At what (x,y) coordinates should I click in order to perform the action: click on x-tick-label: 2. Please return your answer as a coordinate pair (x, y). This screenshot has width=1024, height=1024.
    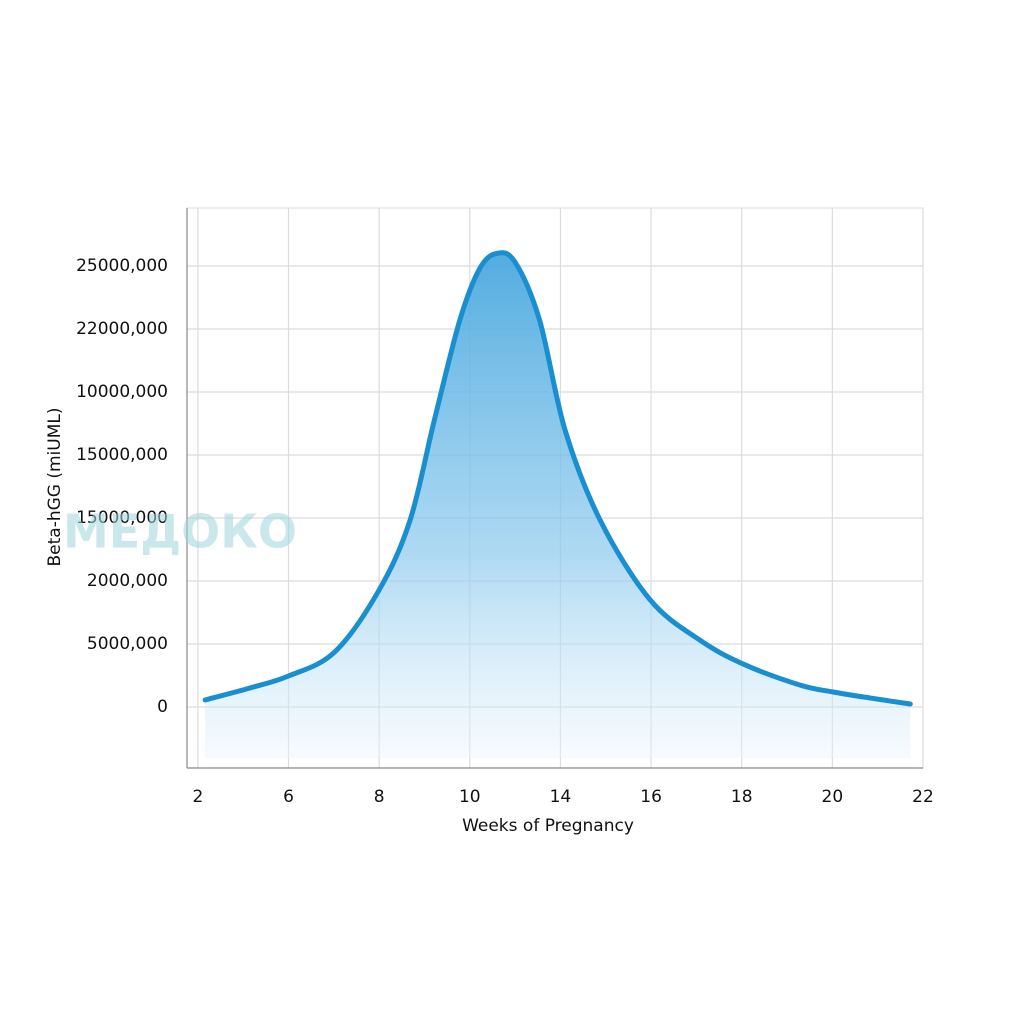
    Looking at the image, I should click on (197, 797).